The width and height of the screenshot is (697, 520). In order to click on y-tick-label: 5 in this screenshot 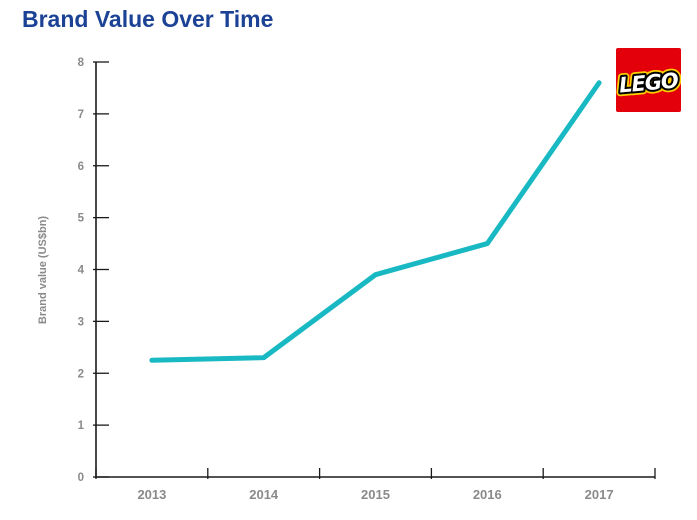, I will do `click(81, 219)`.